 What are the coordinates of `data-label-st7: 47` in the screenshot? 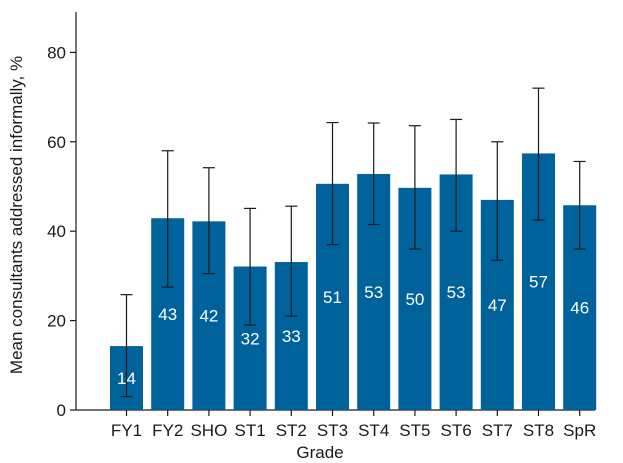 It's located at (497, 305).